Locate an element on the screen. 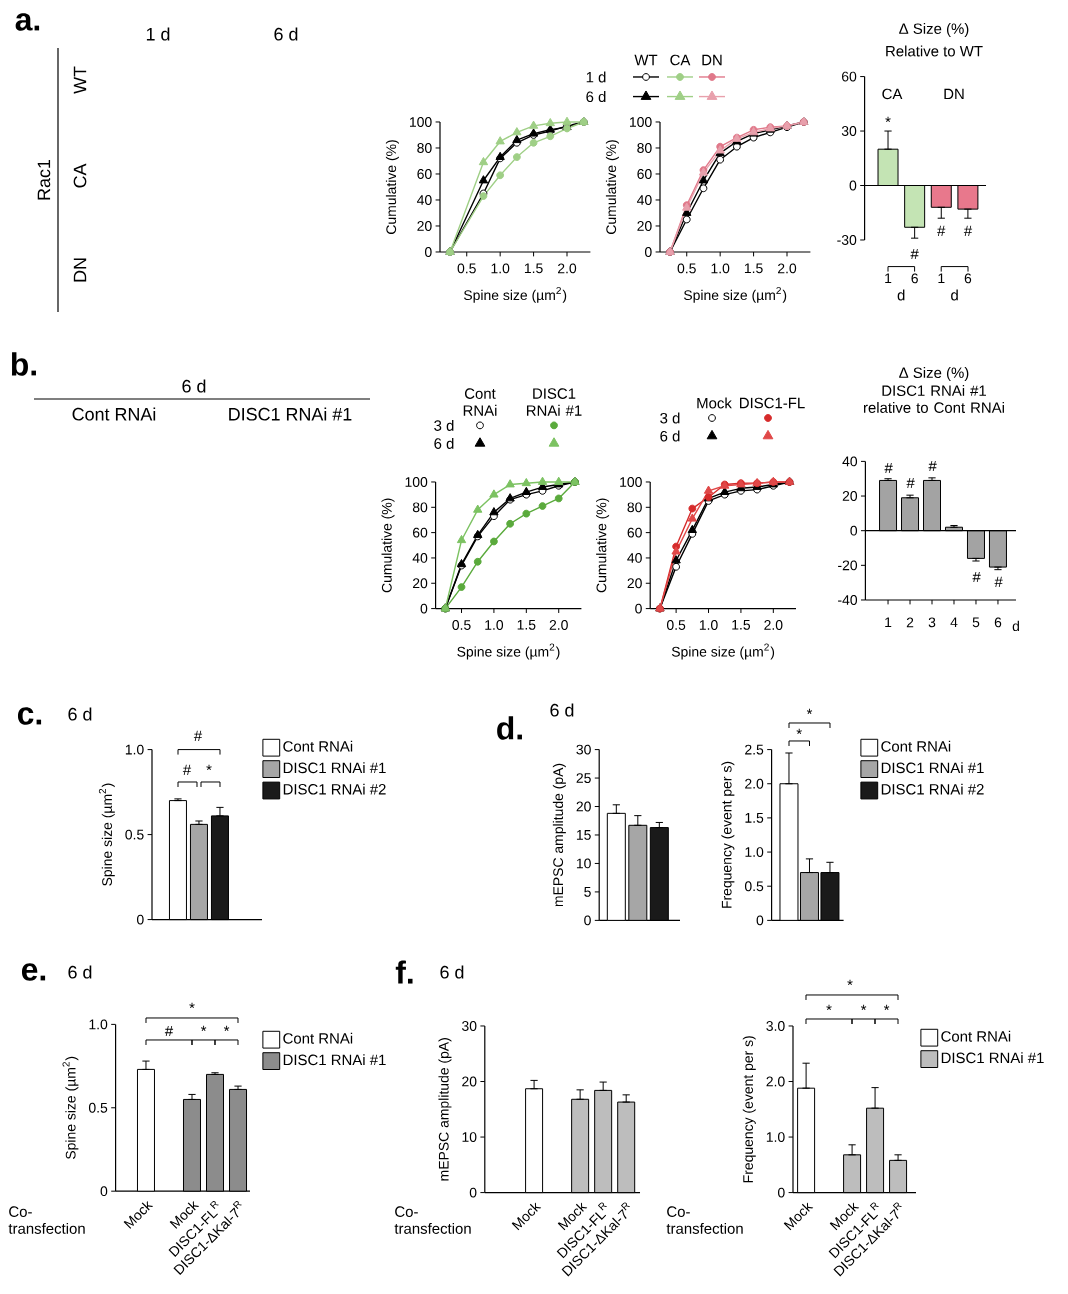  text: 1 d is located at coordinates (158, 34).